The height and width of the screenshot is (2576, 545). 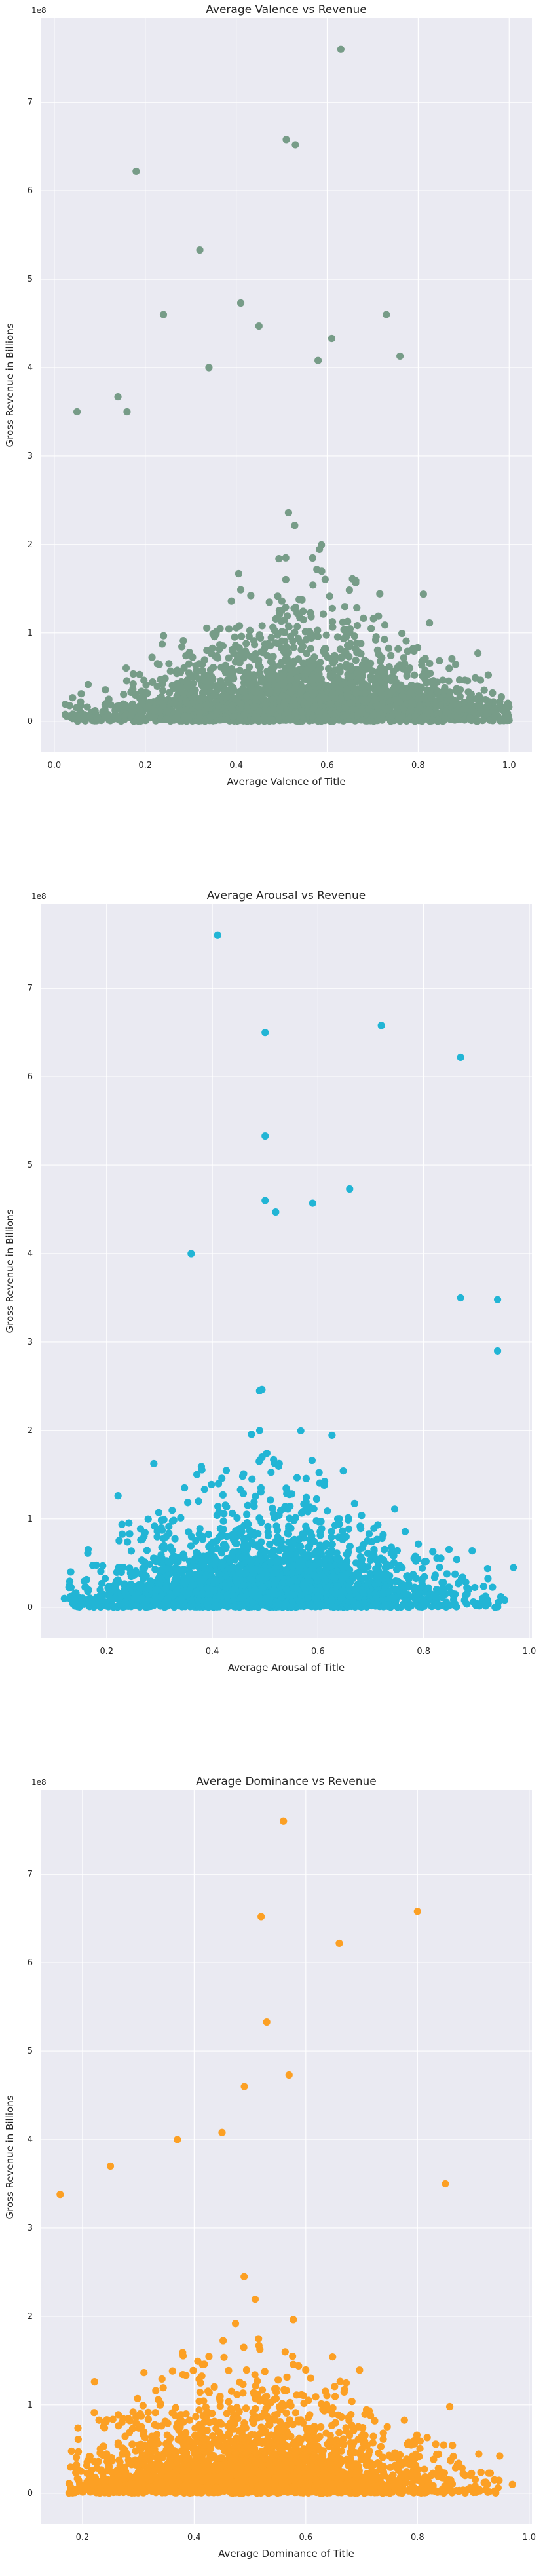 What do you see at coordinates (318, 1652) in the screenshot?
I see `x-tick-label: 0.6` at bounding box center [318, 1652].